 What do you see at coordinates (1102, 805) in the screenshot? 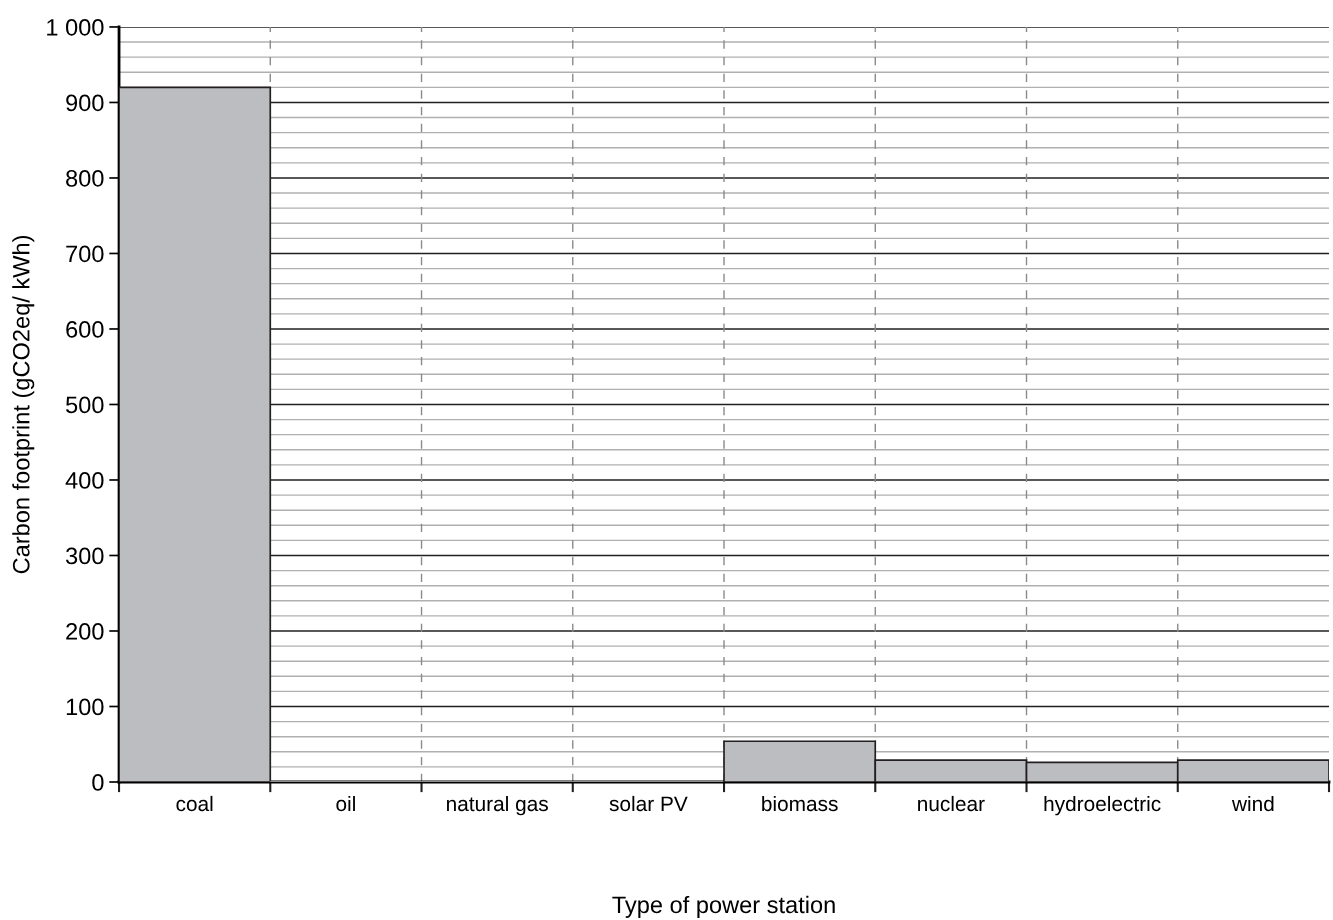
I see `x-tick-label: hydroelectric` at bounding box center [1102, 805].